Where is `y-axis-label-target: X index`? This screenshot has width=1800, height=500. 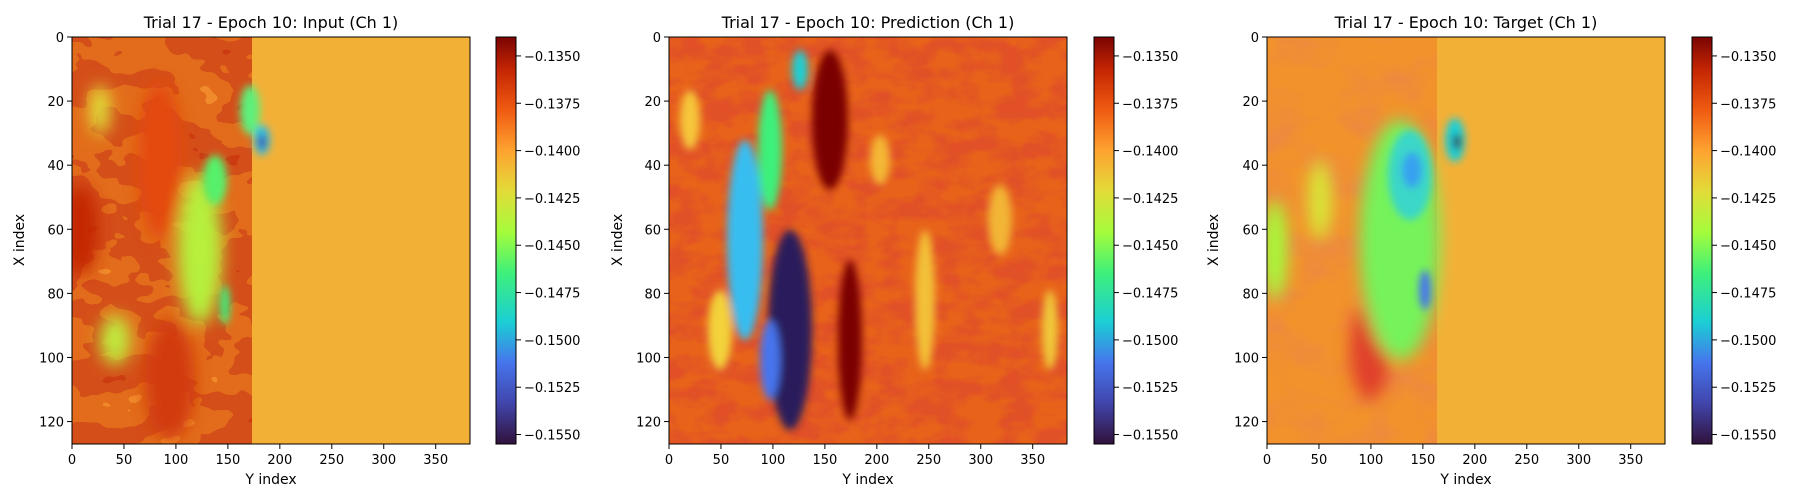 y-axis-label-target: X index is located at coordinates (1214, 240).